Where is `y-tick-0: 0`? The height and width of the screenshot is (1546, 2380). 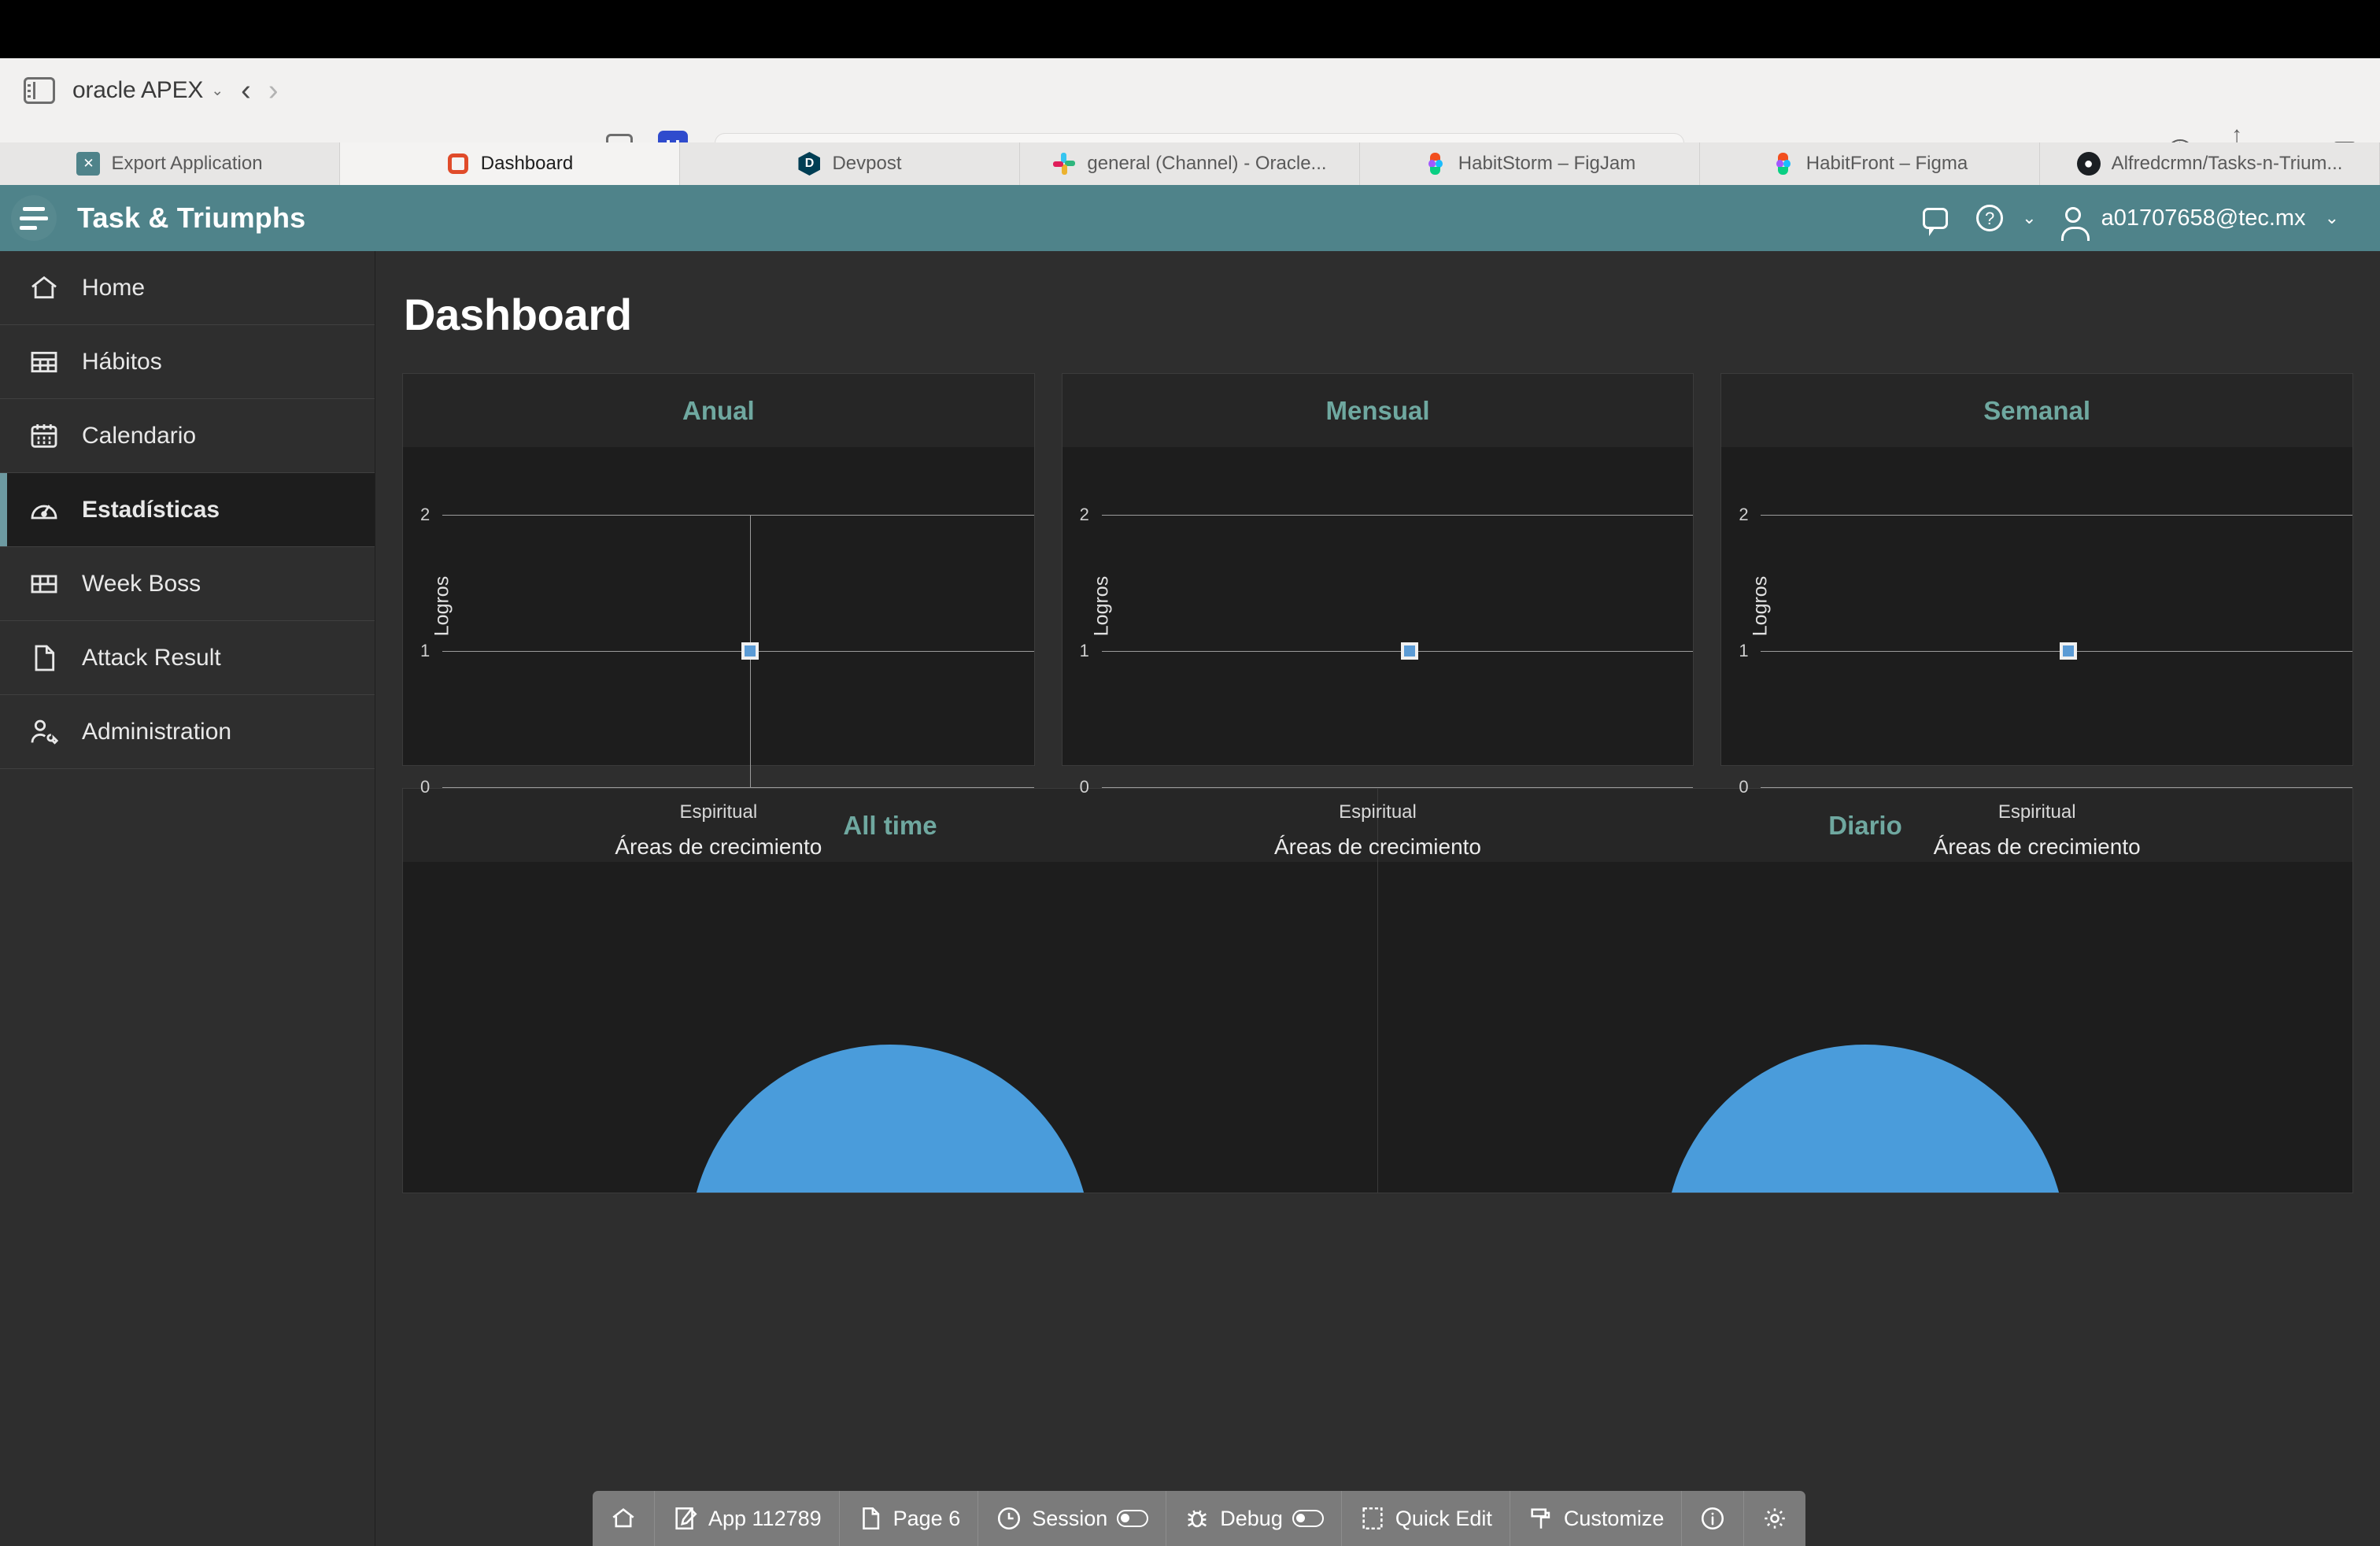
y-tick-0: 0 is located at coordinates (1084, 787).